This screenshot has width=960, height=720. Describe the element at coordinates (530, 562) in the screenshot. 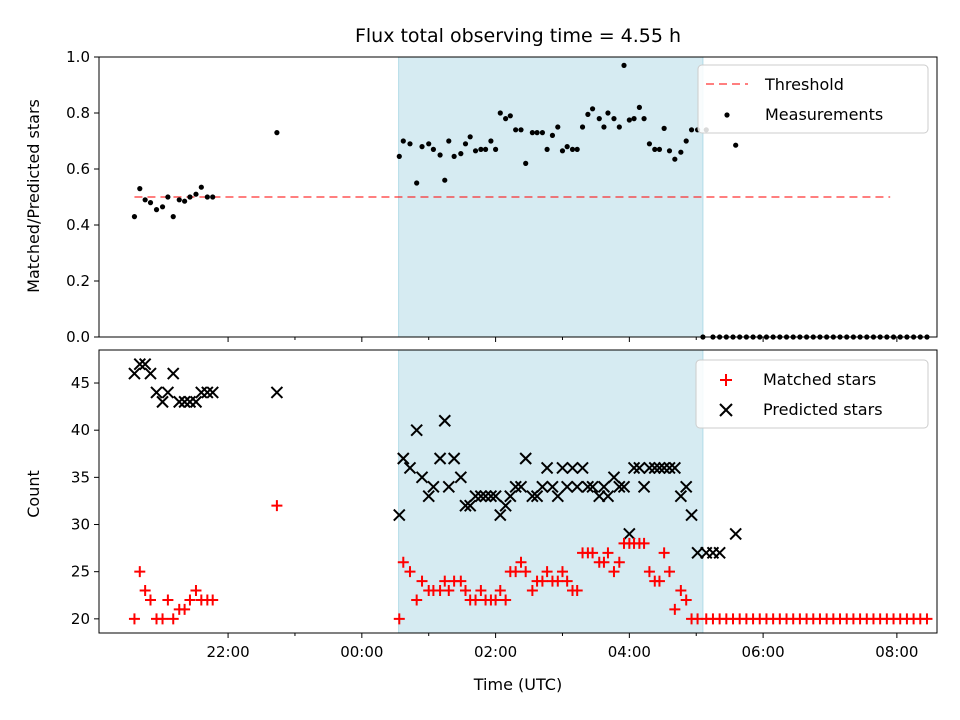

I see `matched-points` at that location.